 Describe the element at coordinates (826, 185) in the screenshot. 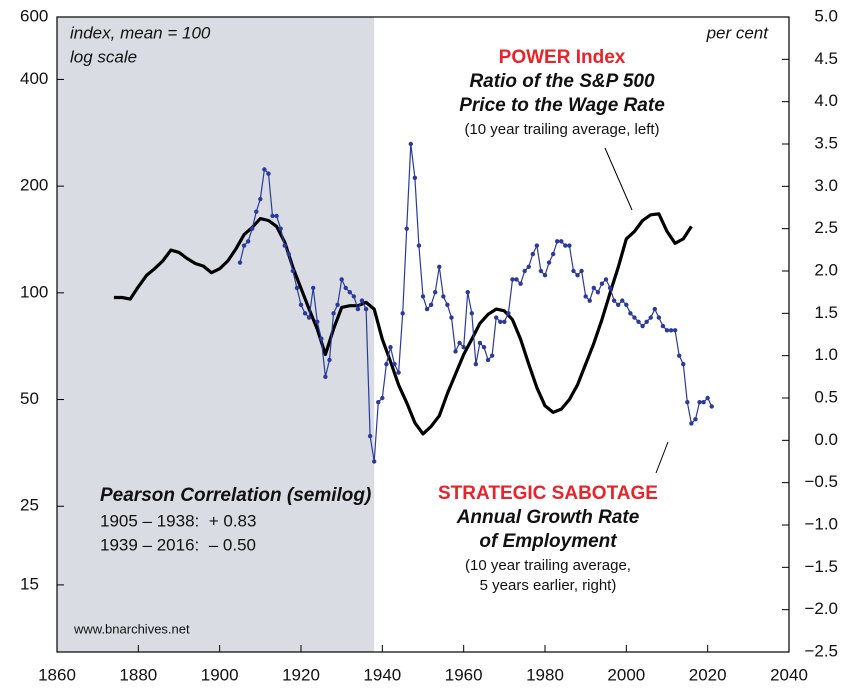

I see `y2-tick-label: 3.0` at that location.